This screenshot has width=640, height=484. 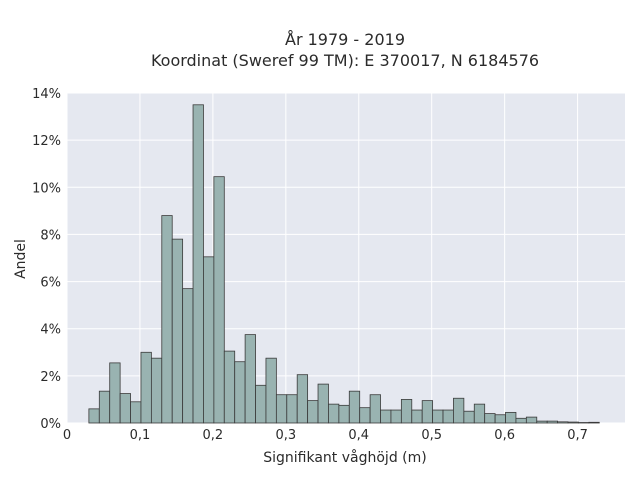 What do you see at coordinates (345, 39) in the screenshot?
I see `chart-title: År 1979 - 2019` at bounding box center [345, 39].